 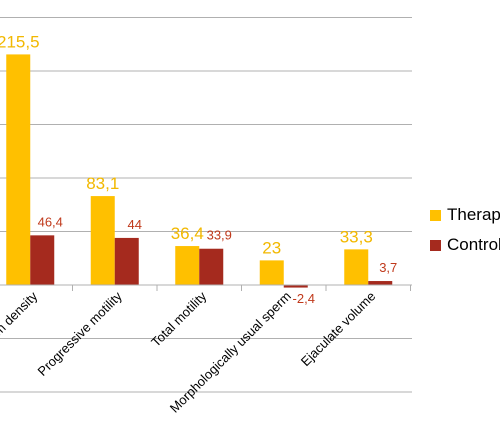 I want to click on category-label-2: Progressive motility, so click(x=80, y=333).